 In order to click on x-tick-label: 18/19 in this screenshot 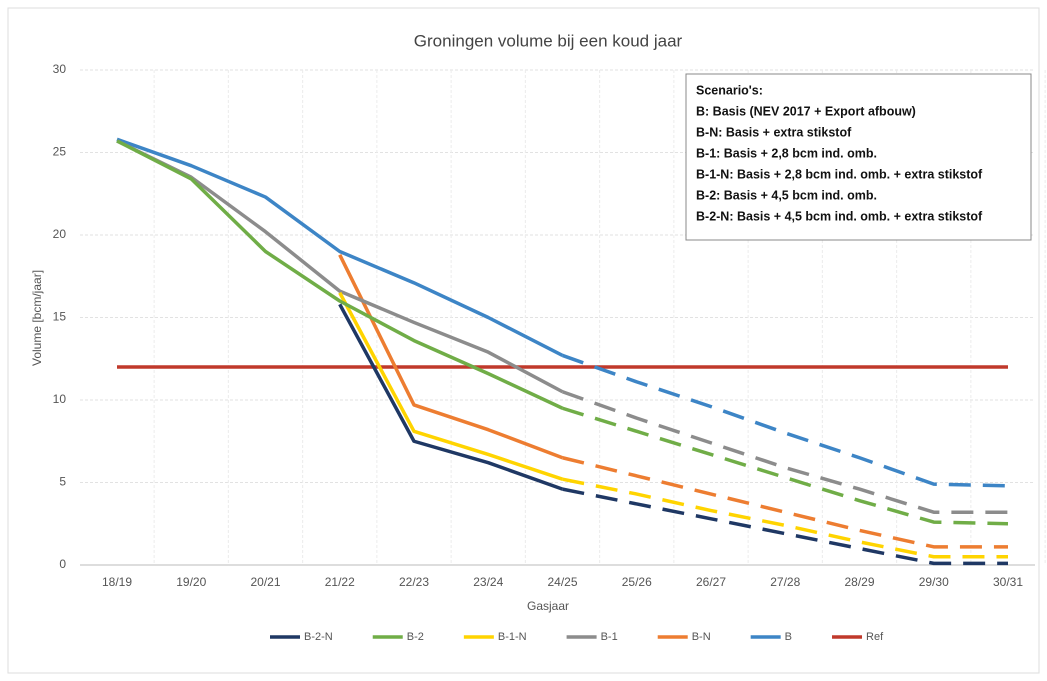, I will do `click(117, 582)`.